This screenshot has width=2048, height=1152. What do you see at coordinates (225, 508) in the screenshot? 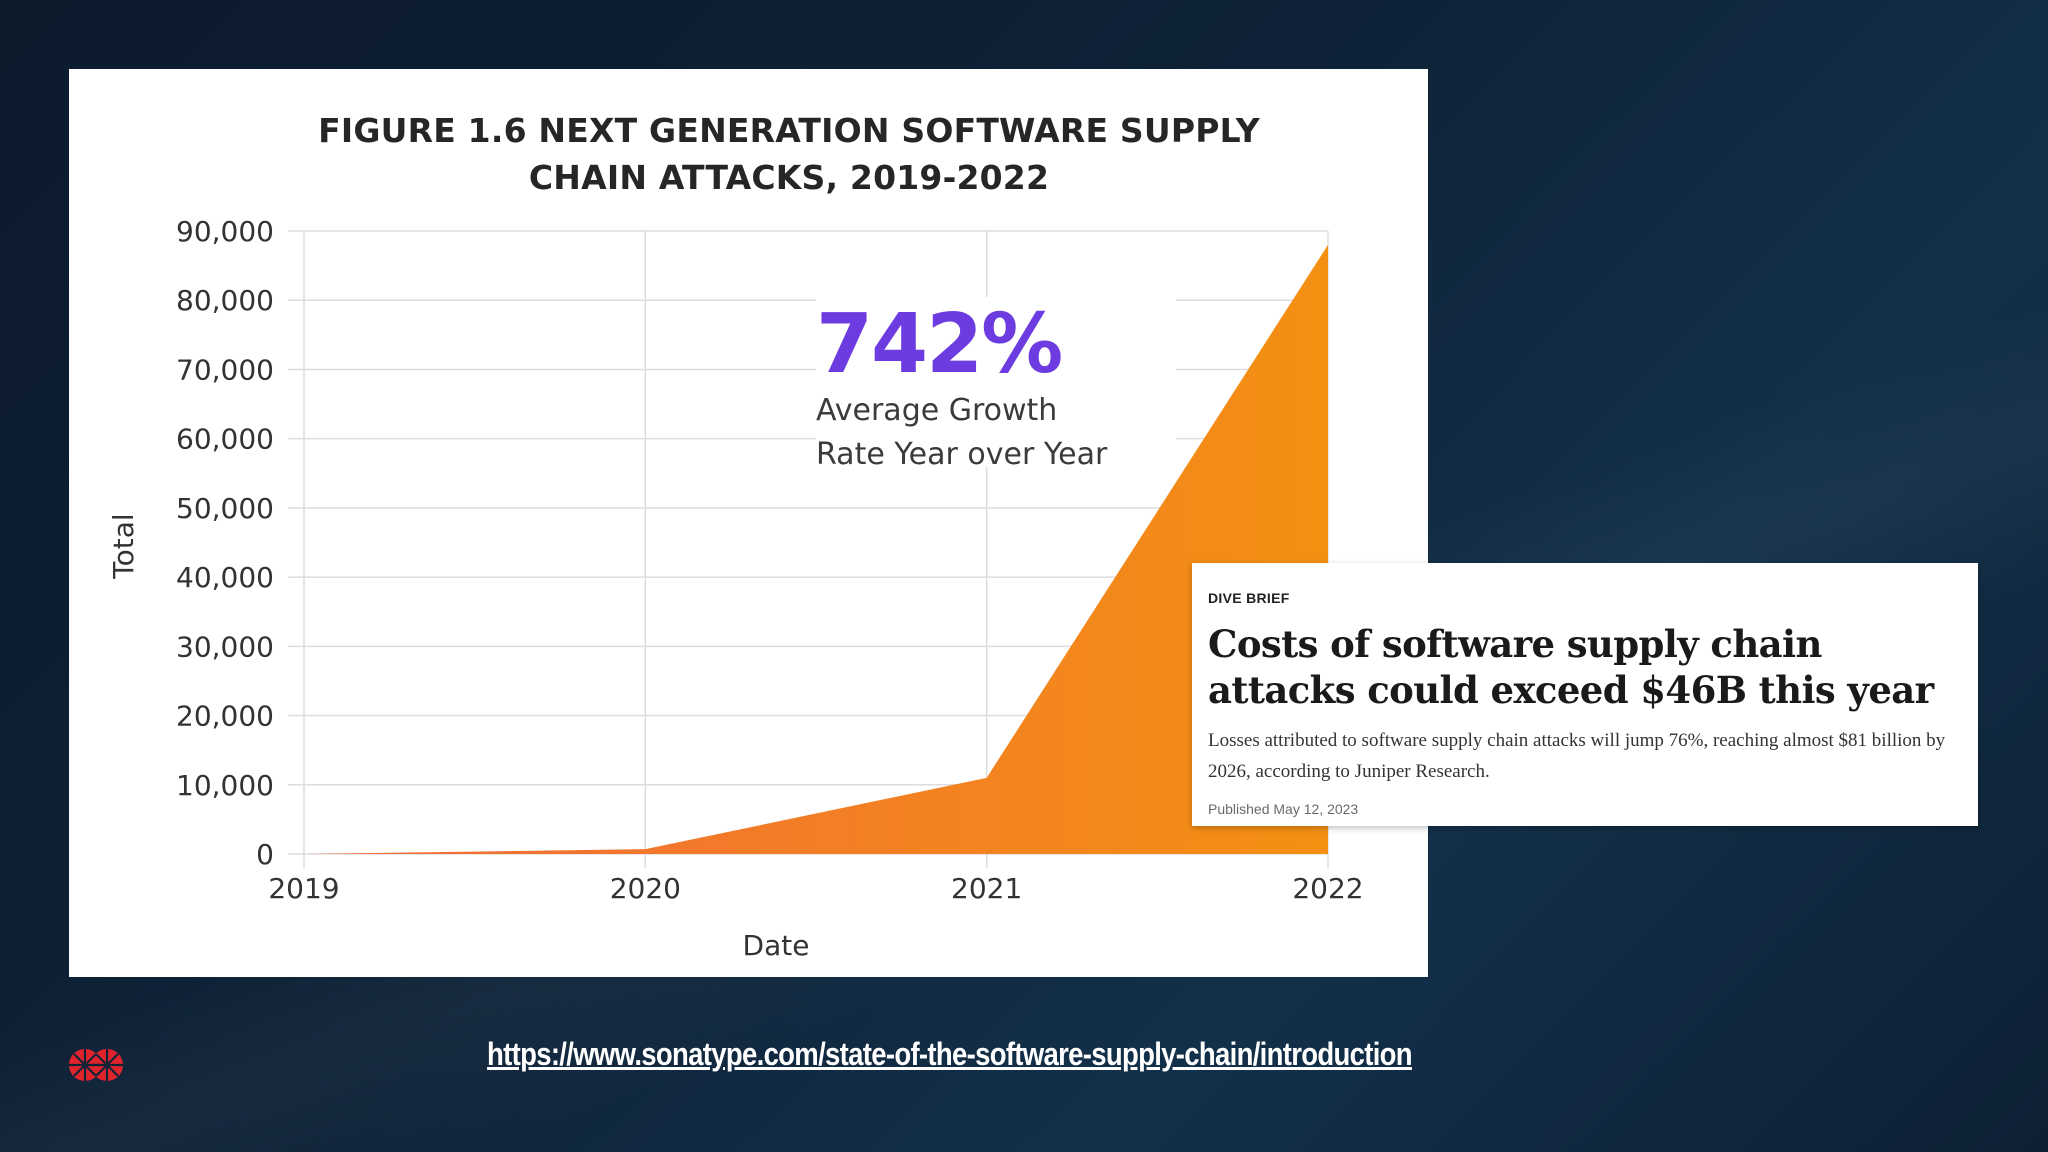
I see `y-tick-label: 50,000` at bounding box center [225, 508].